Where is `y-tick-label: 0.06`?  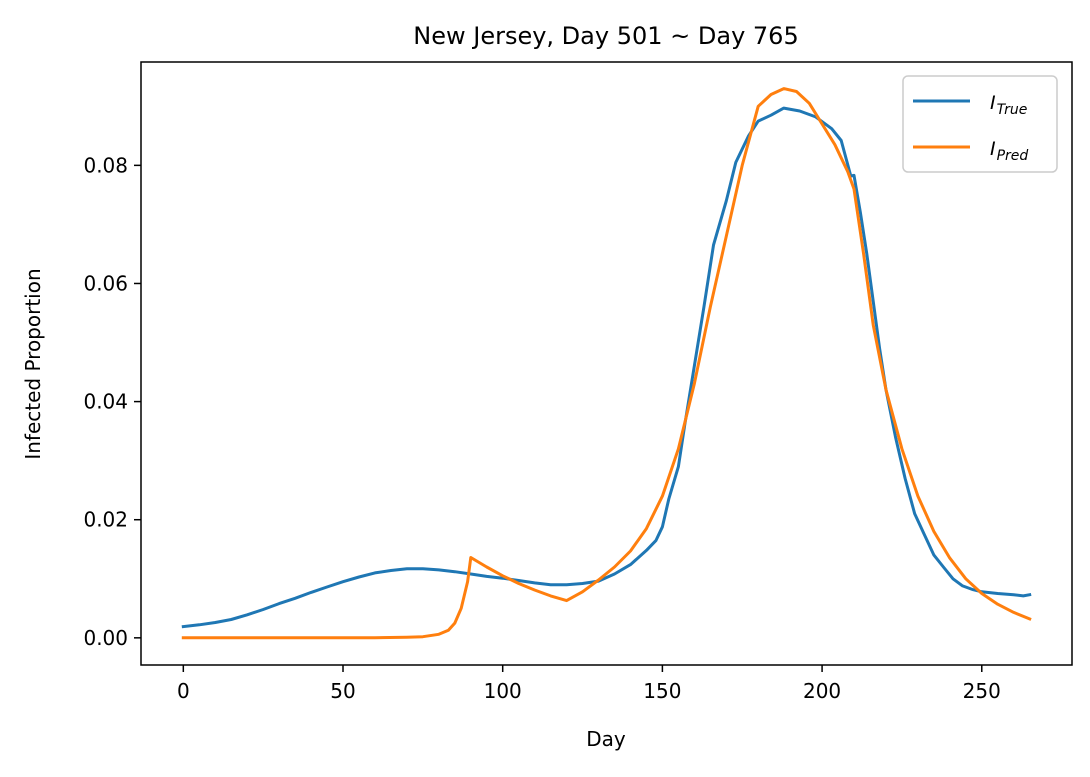
y-tick-label: 0.06 is located at coordinates (105, 283).